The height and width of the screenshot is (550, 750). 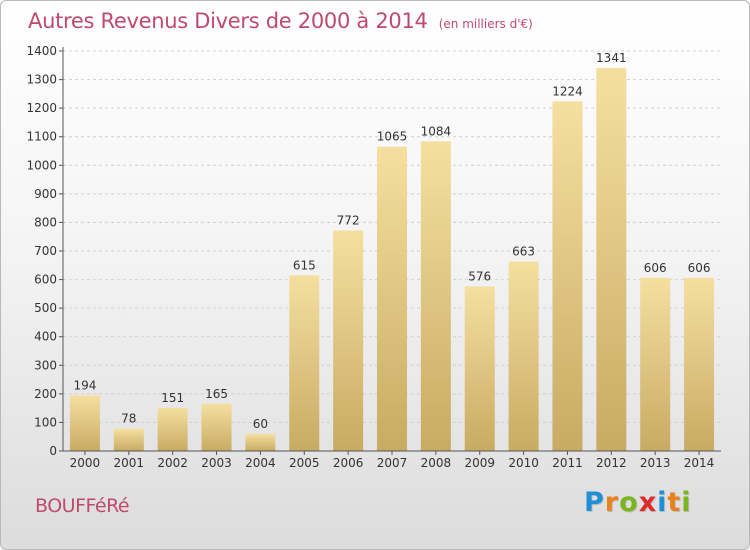 What do you see at coordinates (45, 422) in the screenshot?
I see `y-tick-label: 100` at bounding box center [45, 422].